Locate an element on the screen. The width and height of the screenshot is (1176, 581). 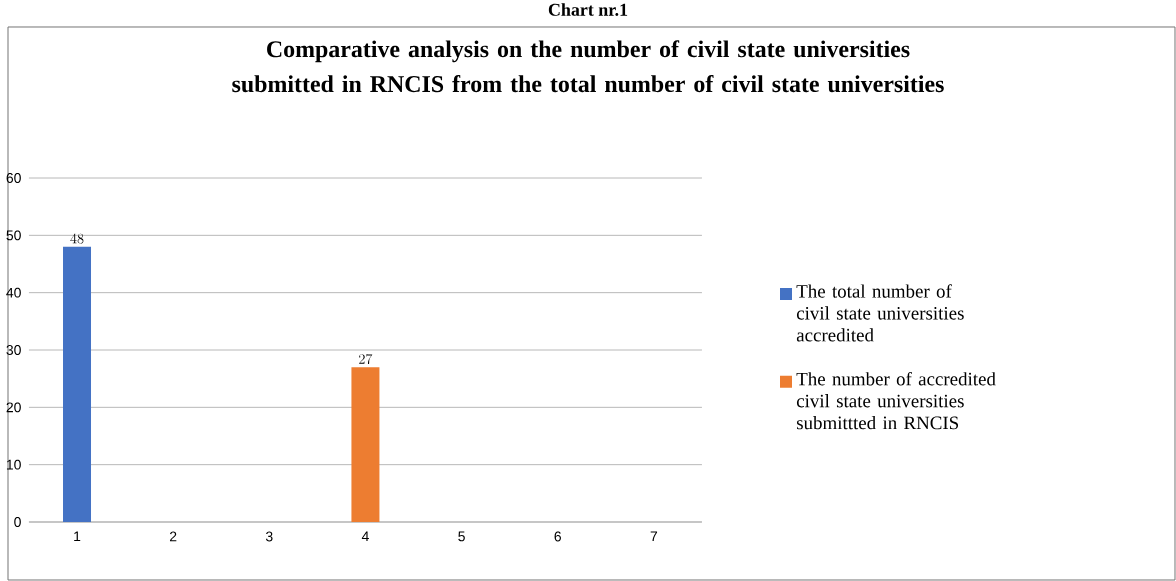
x-tick-label: 7 is located at coordinates (654, 536).